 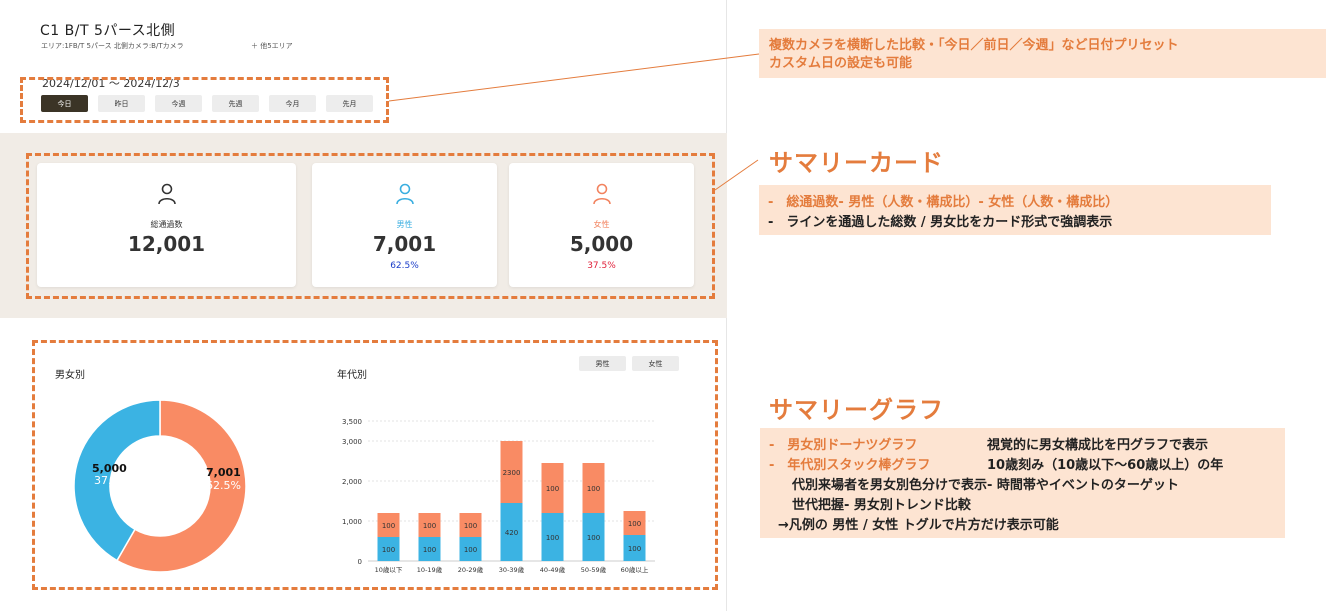 I want to click on legend-male-toggle: 男性, so click(x=602, y=363).